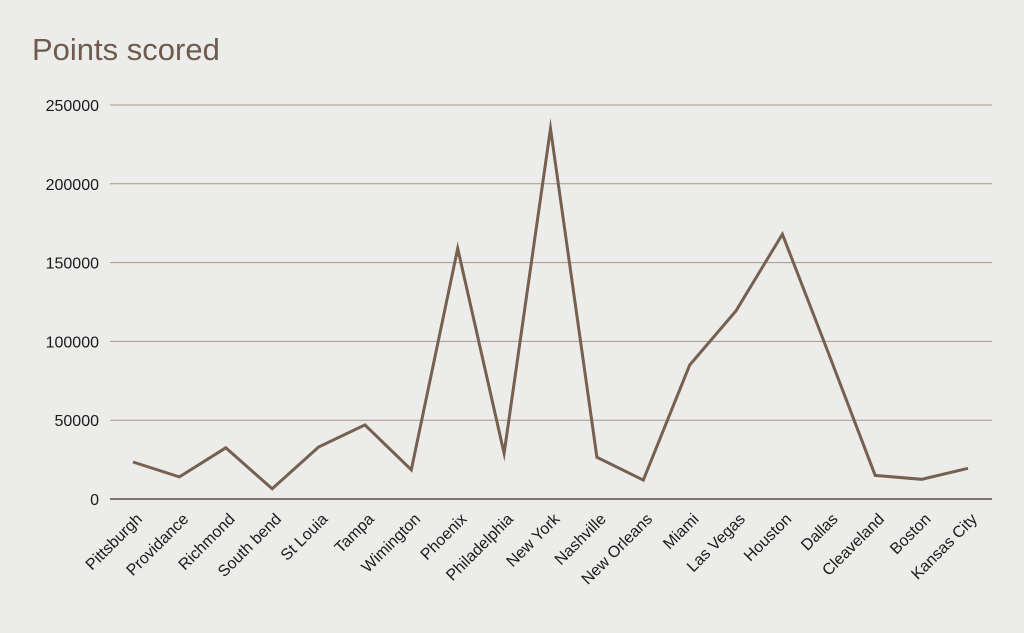 The image size is (1024, 633). I want to click on y-tick-label: 50000, so click(77, 421).